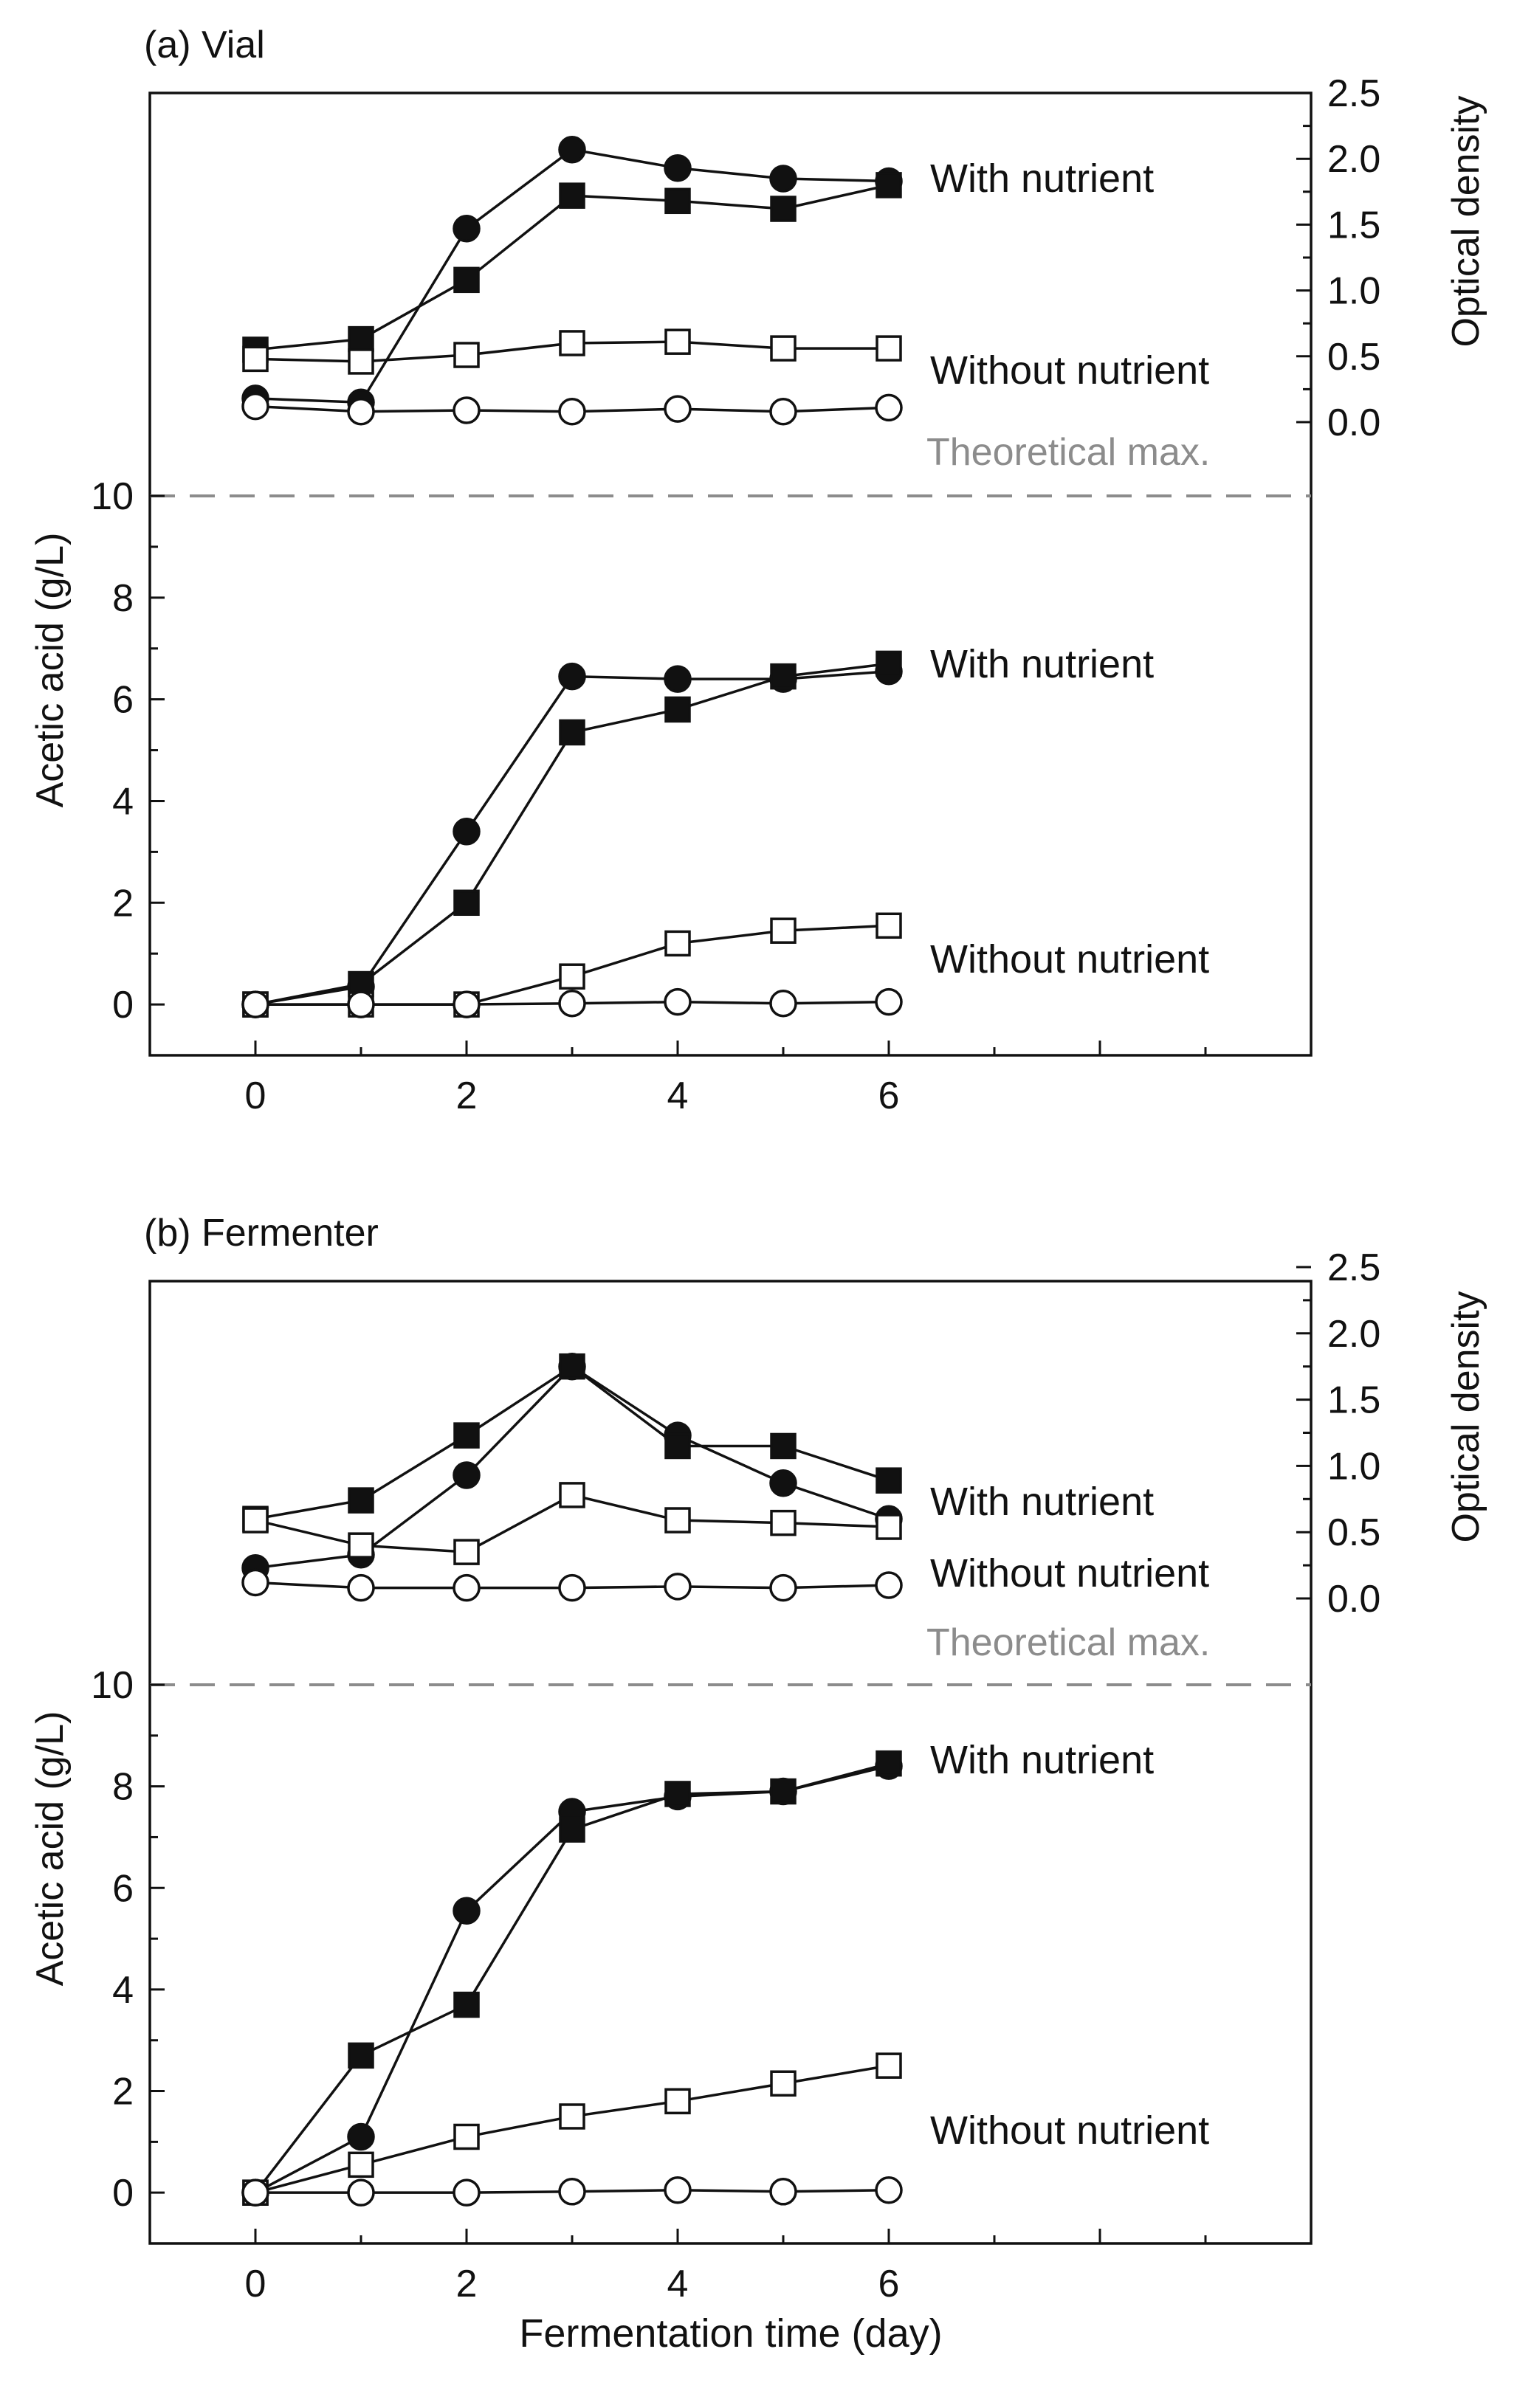 Image resolution: width=1517 pixels, height=2408 pixels. I want to click on panel-b-acid-axis-title: Acetic acid (g/L), so click(50, 1849).